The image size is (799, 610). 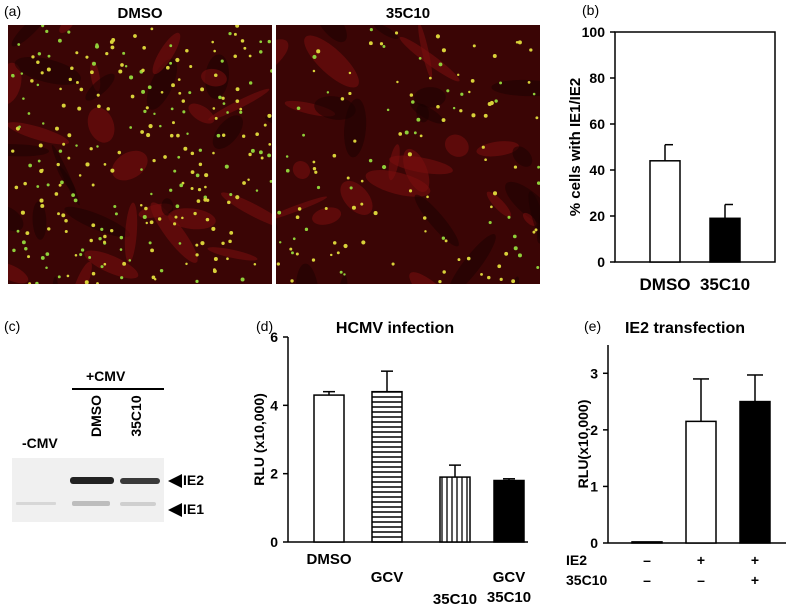 I want to click on condition-label: 35C10, so click(x=586, y=580).